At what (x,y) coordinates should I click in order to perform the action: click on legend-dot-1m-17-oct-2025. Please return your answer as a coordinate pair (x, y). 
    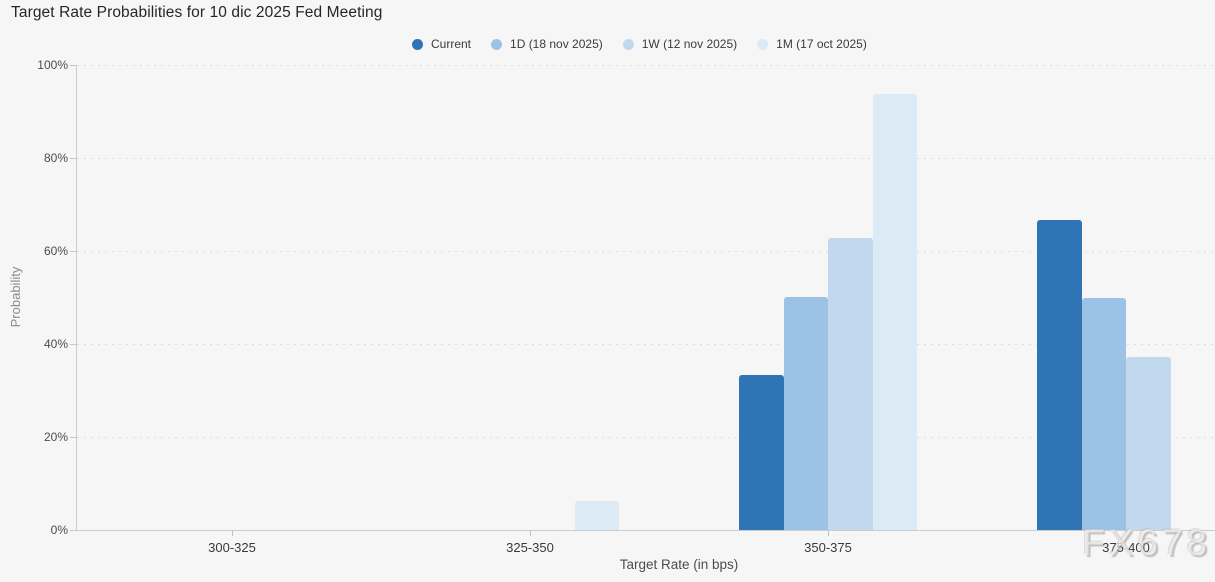
    Looking at the image, I should click on (763, 44).